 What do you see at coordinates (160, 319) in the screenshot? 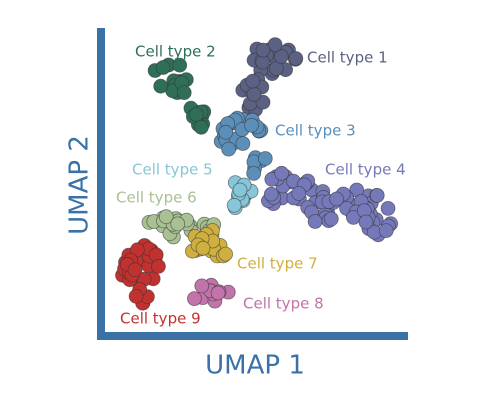
I see `cluster-label: Cell type 9` at bounding box center [160, 319].